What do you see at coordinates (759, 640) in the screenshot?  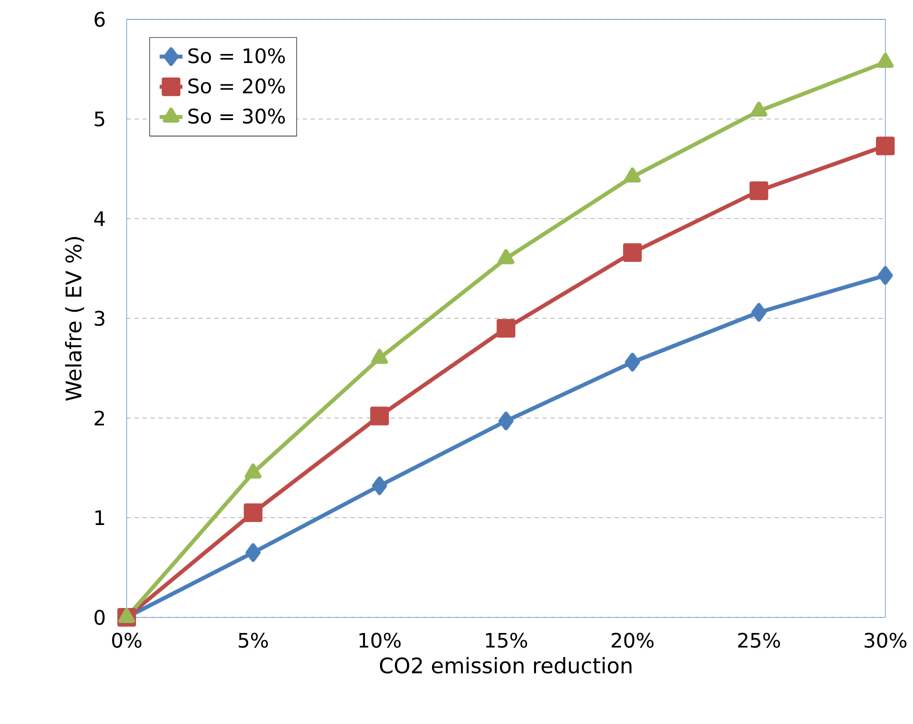 I see `x-tick-label: 25%` at bounding box center [759, 640].